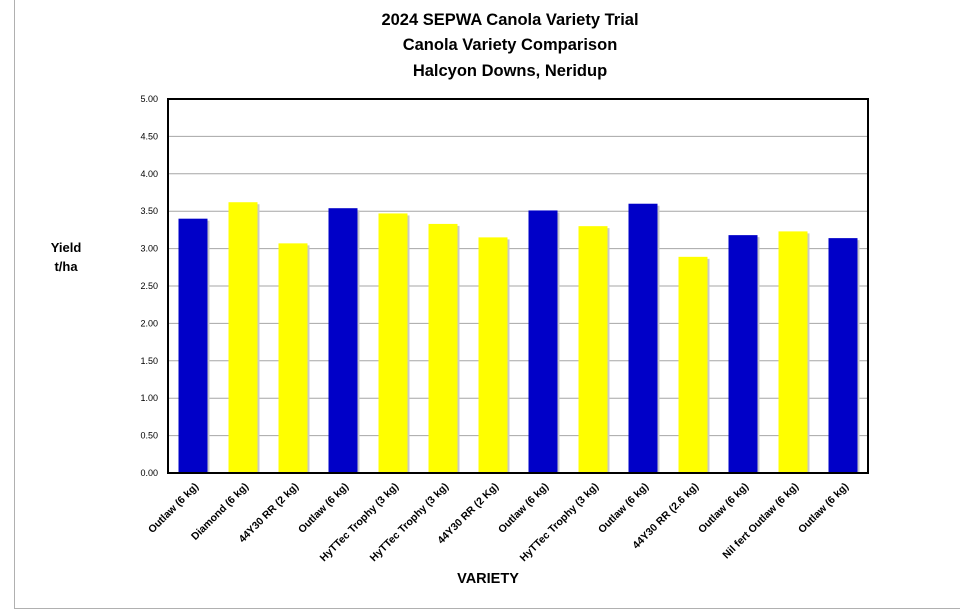  Describe the element at coordinates (149, 361) in the screenshot. I see `y-tick-label: 1.50` at that location.